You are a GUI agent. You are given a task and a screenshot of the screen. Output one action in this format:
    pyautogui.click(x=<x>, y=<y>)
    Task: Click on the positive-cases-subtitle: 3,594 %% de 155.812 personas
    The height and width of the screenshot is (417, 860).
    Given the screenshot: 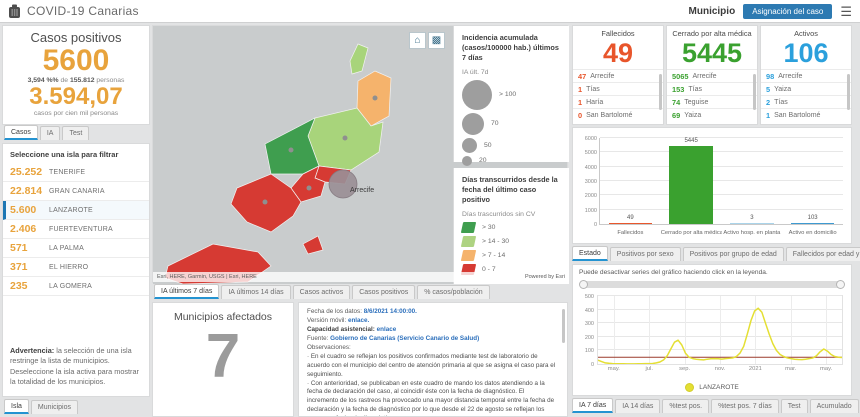 What is the action you would take?
    pyautogui.click(x=76, y=80)
    